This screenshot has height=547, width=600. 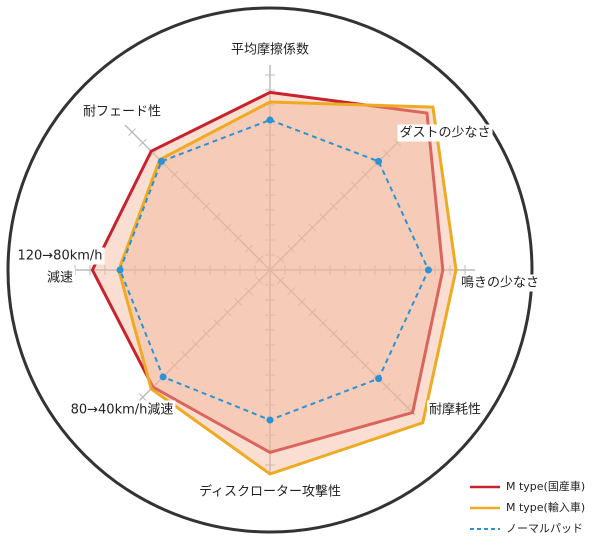 I want to click on axis-label: 減速, so click(x=60, y=278).